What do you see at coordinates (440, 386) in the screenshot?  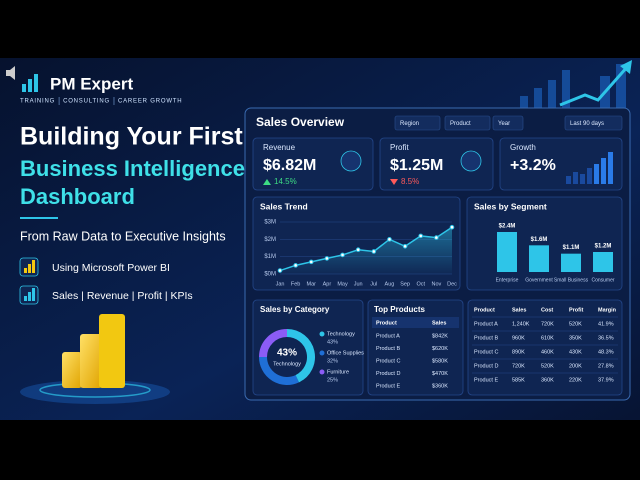 I see `table-cell: $360K` at bounding box center [440, 386].